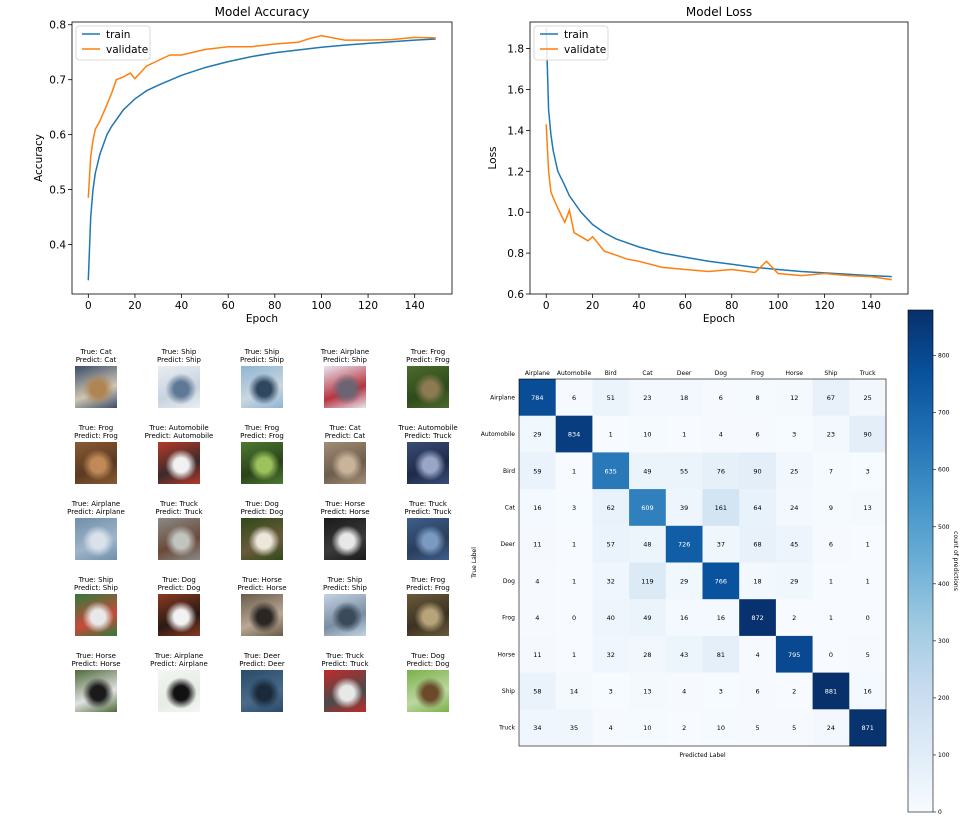  What do you see at coordinates (944, 755) in the screenshot?
I see `colorbar-tick-label: 100` at bounding box center [944, 755].